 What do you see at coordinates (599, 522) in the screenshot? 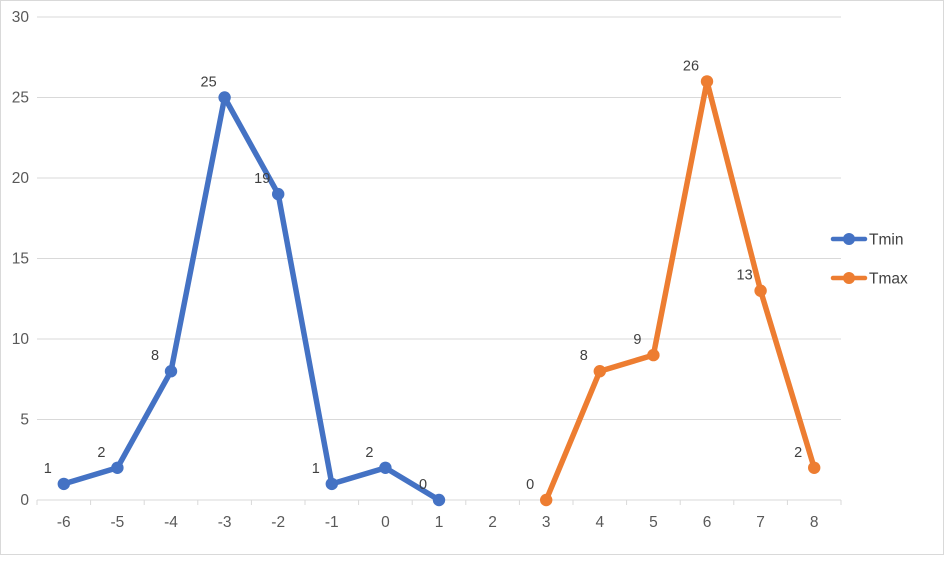
I see `x-tick-label: 4` at bounding box center [599, 522].